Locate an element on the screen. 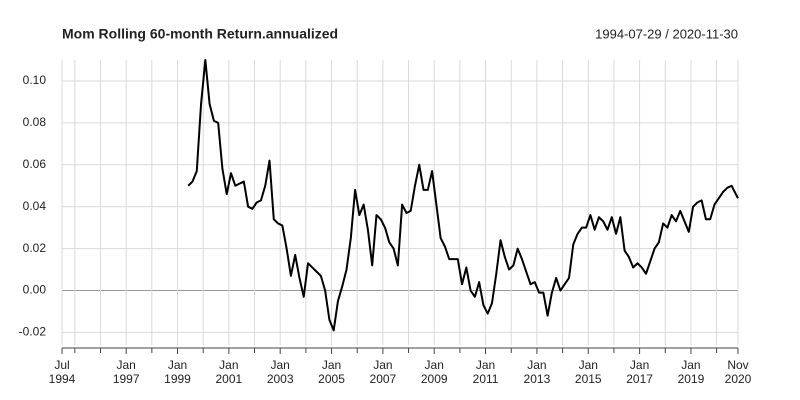 The image size is (800, 400). x-tick-label: Jan 2003 is located at coordinates (280, 372).